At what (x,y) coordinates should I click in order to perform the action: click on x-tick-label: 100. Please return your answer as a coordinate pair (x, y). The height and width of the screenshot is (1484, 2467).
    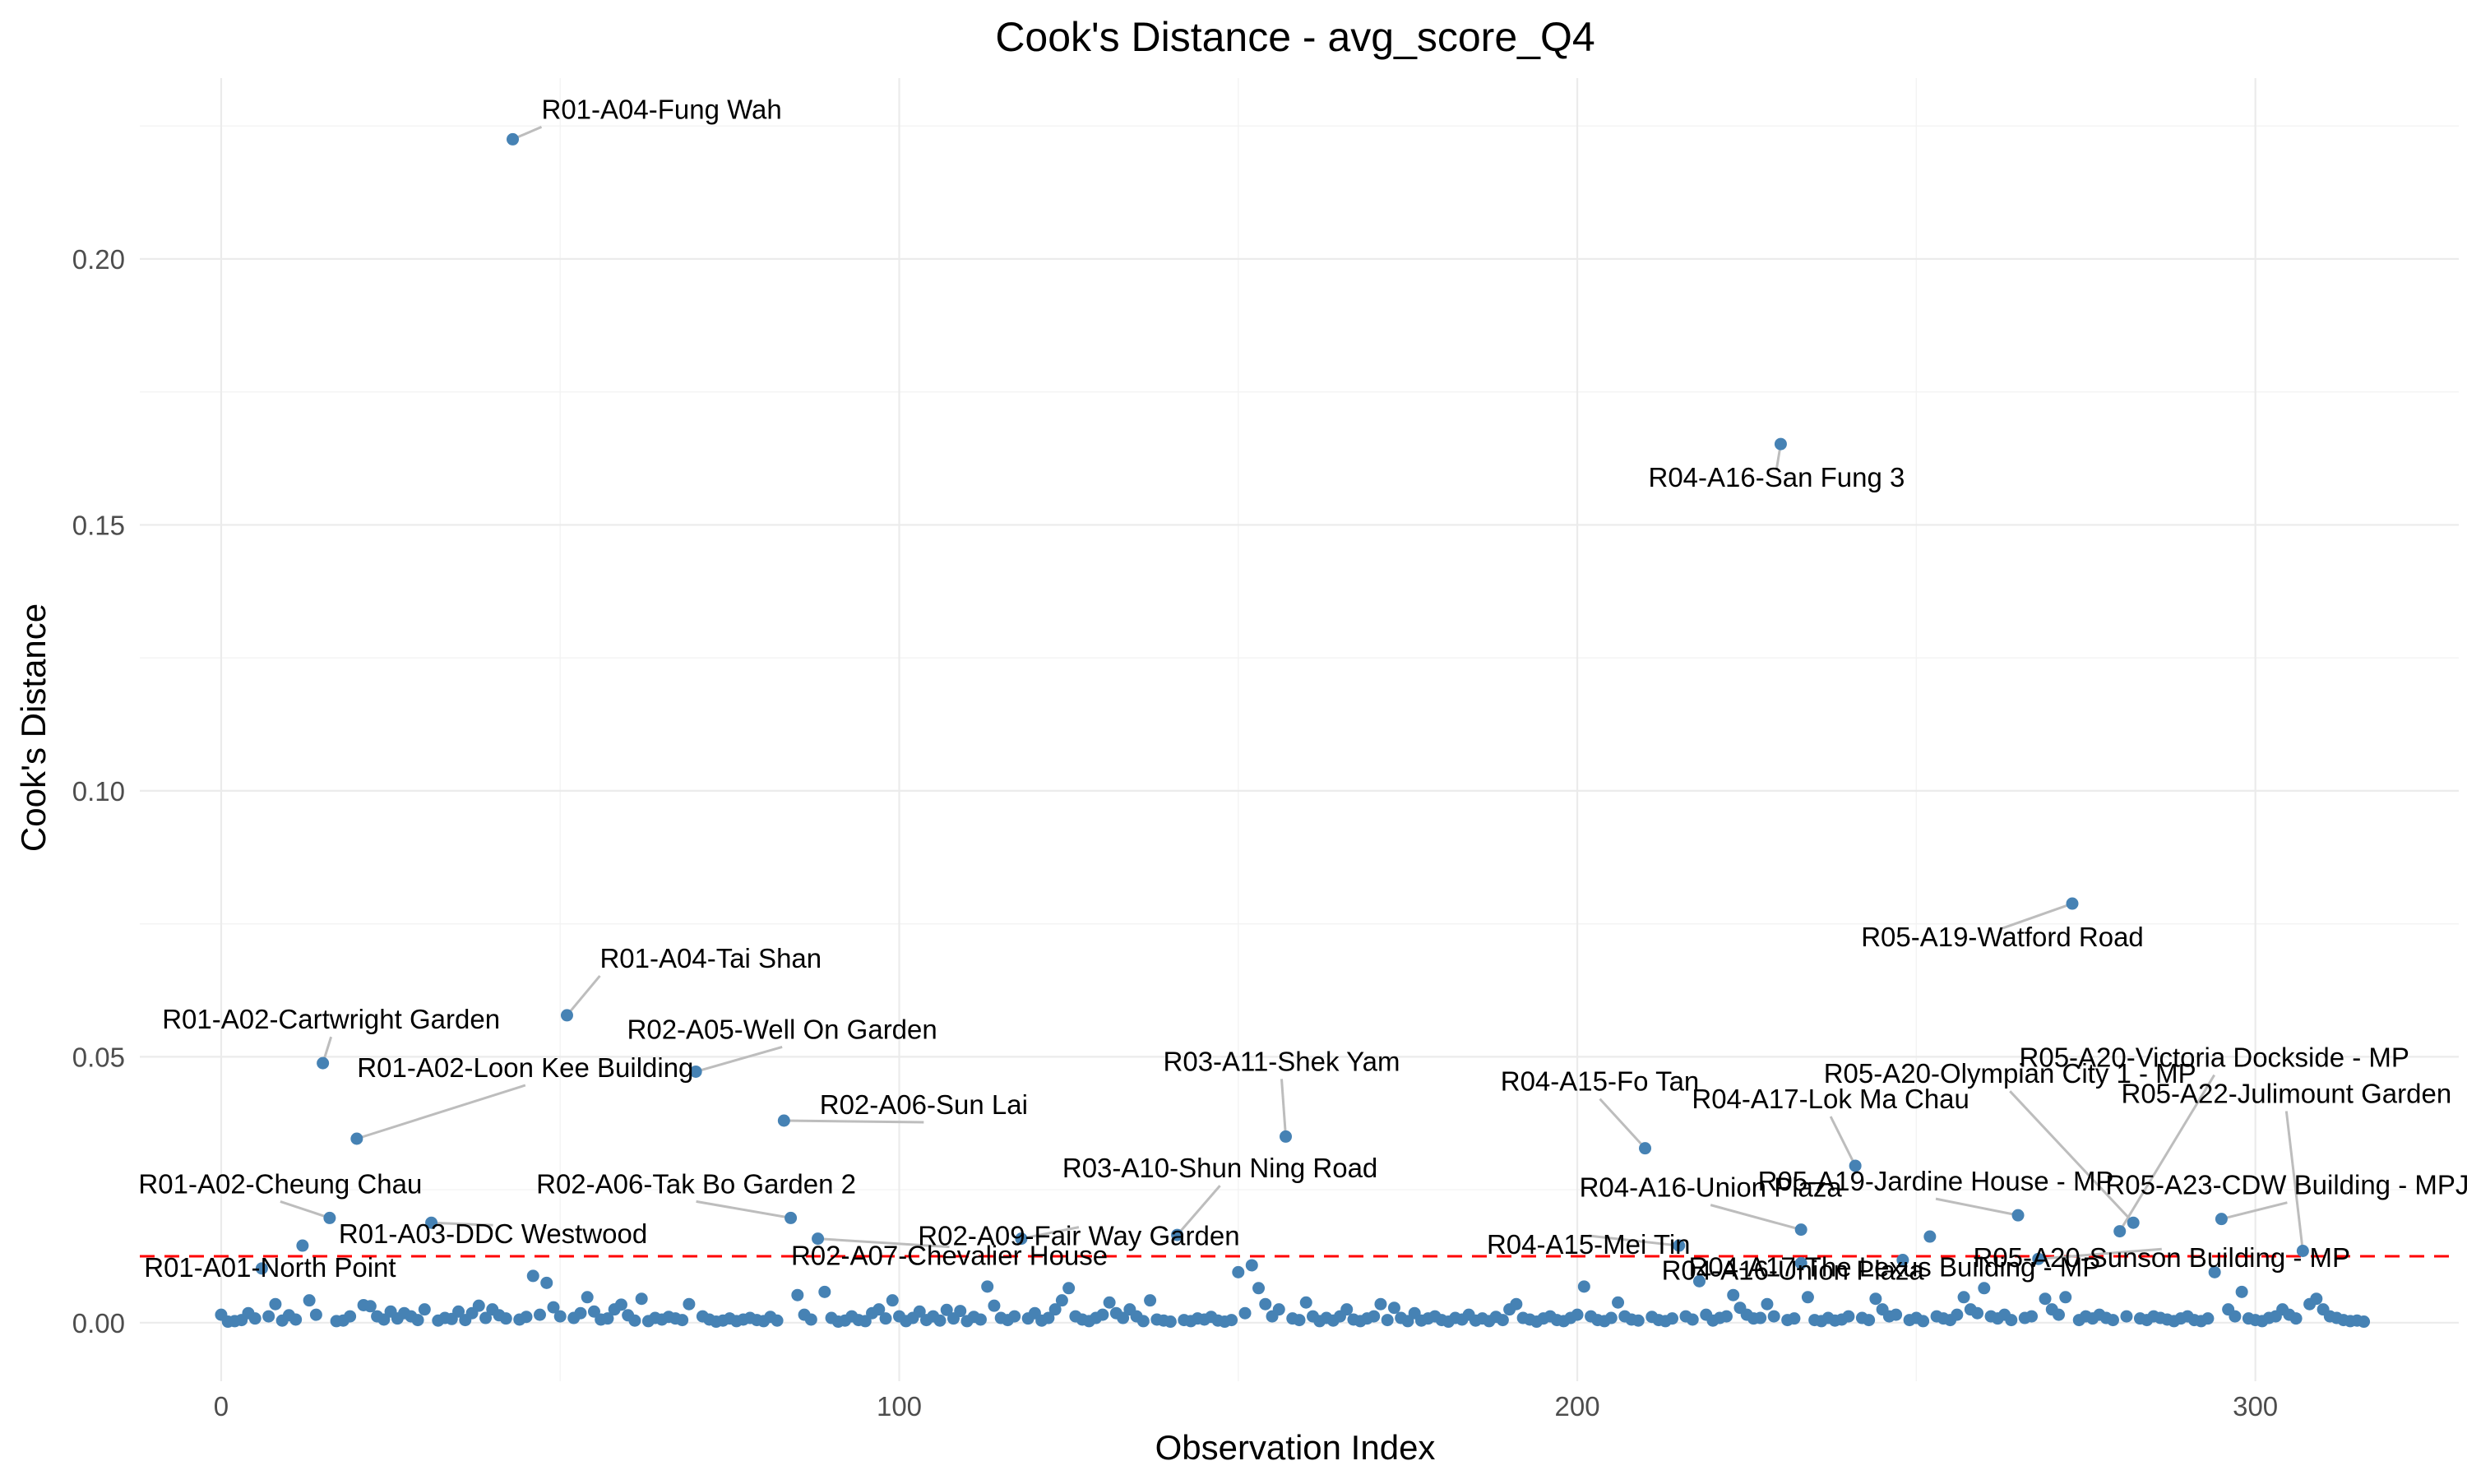
    Looking at the image, I should click on (899, 1406).